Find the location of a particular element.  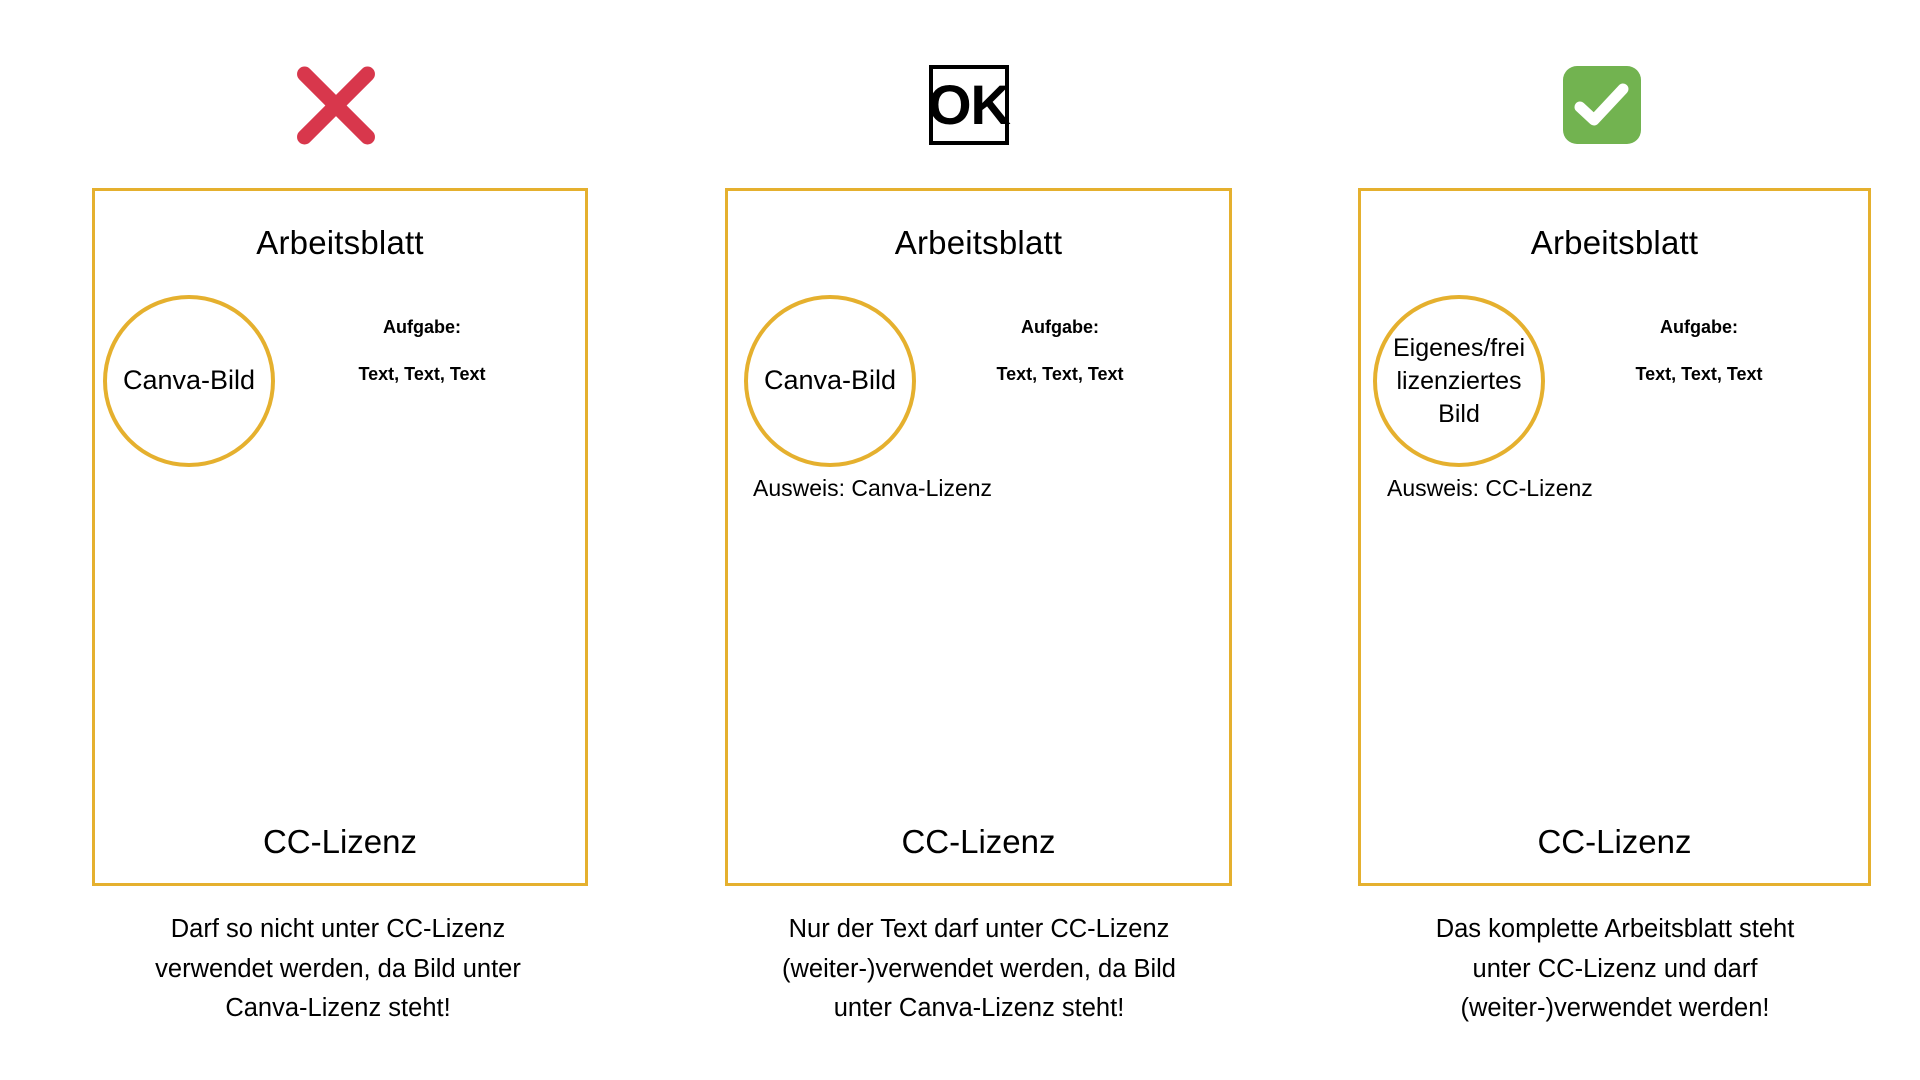

caption-line: verwendet werden, da Bild unter is located at coordinates (338, 968).